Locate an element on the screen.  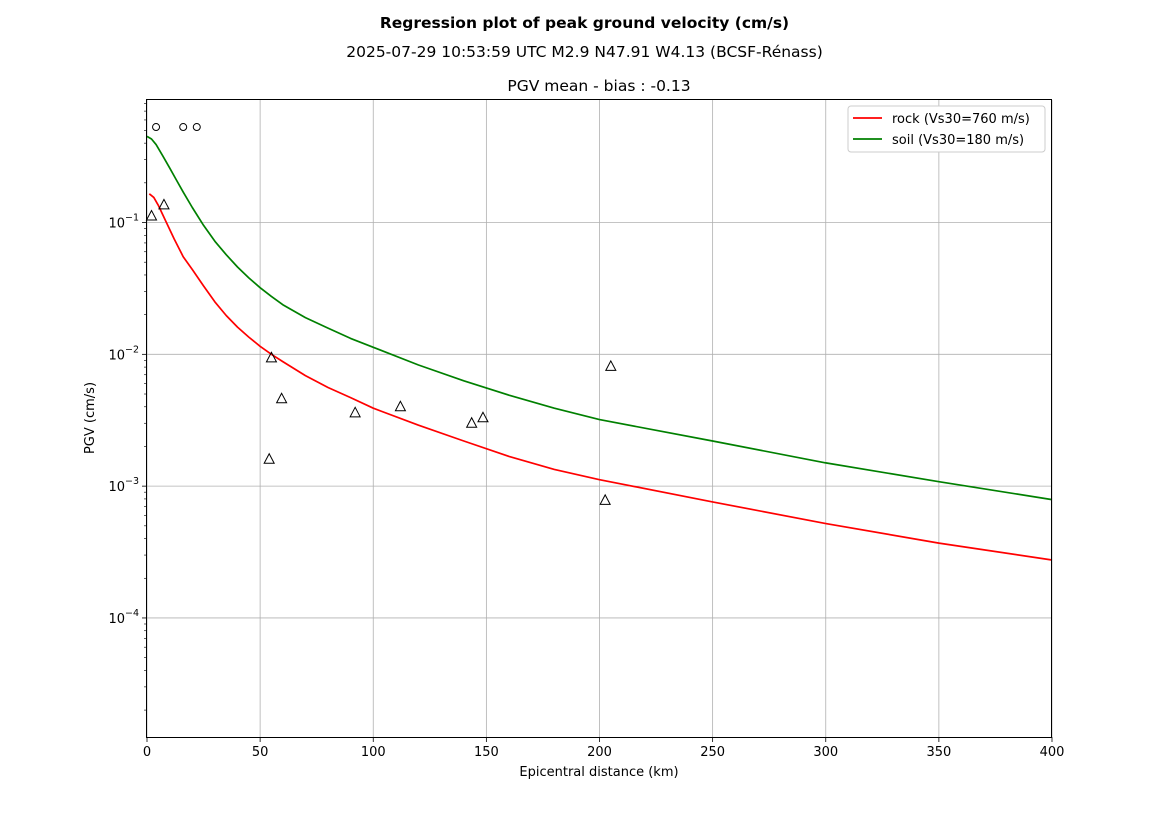
y-tick-label: 10⁻¹ is located at coordinates (123, 222).